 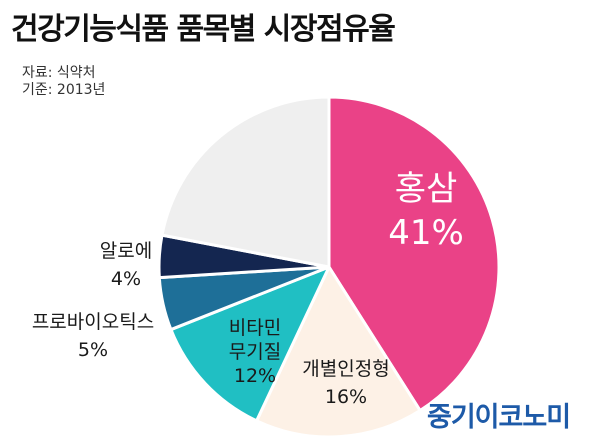 I want to click on source-note: 자료: 식약처, so click(x=59, y=73).